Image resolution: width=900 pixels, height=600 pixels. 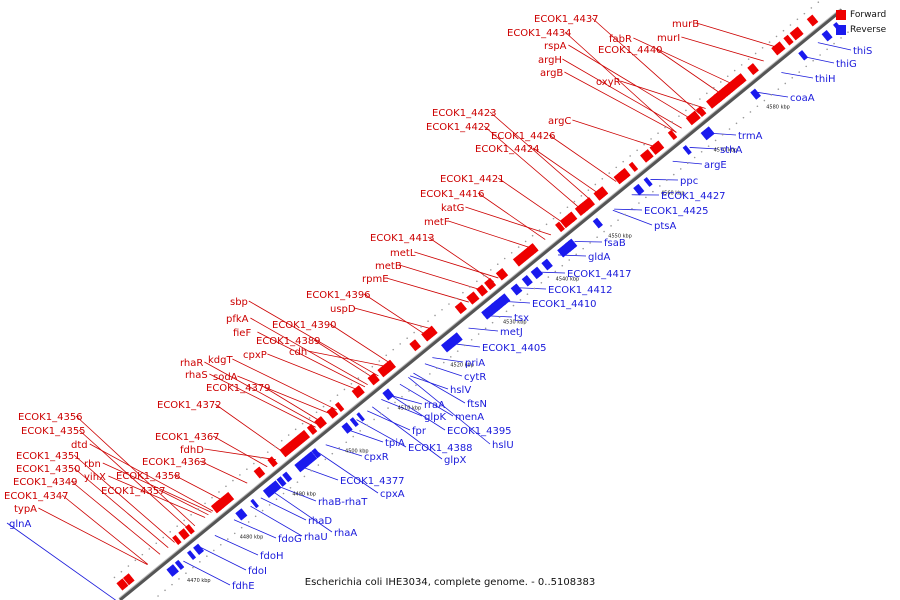 I want to click on gene-label: ECOK1_4356, so click(x=50, y=417).